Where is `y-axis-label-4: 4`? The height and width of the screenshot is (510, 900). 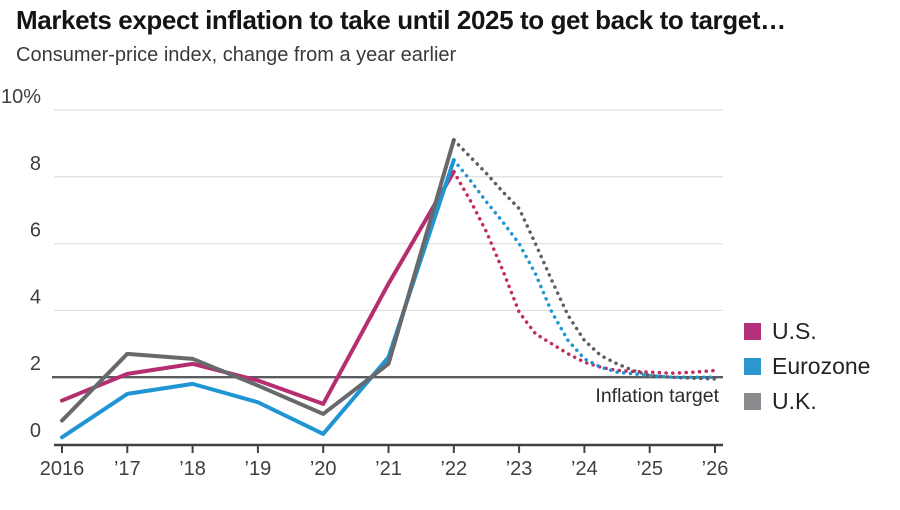 y-axis-label-4: 4 is located at coordinates (35, 297).